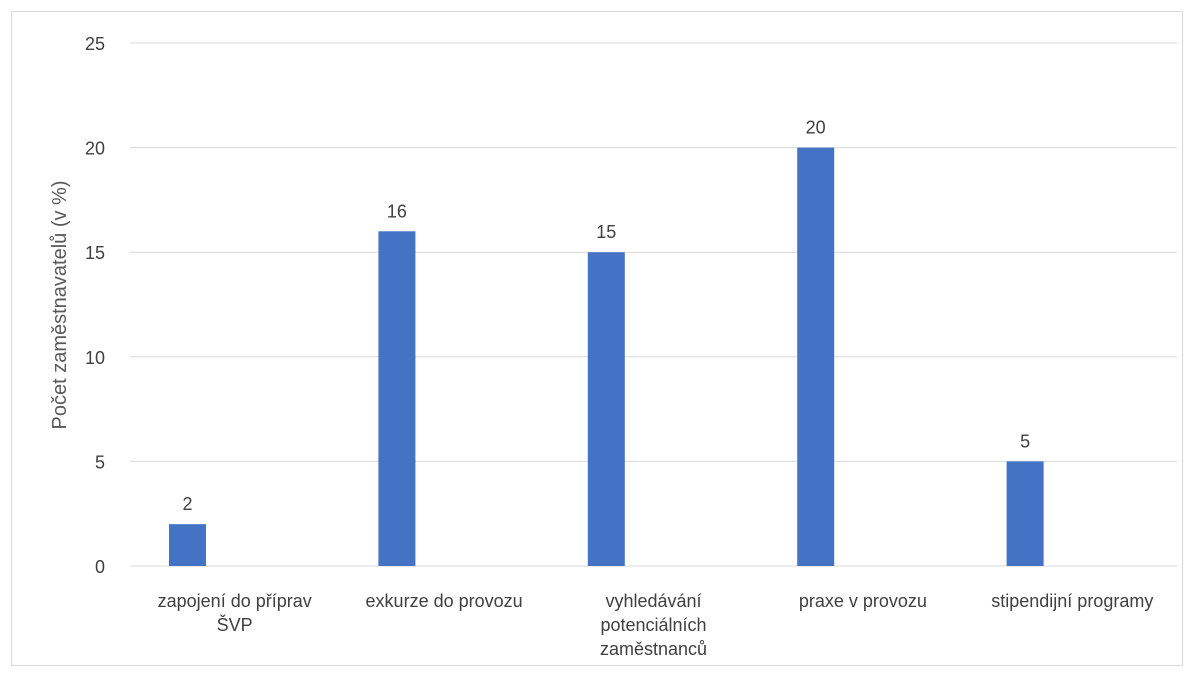 This screenshot has width=1195, height=678. Describe the element at coordinates (235, 613) in the screenshot. I see `x-tick-label: zapojení do příprav ŠVP` at that location.